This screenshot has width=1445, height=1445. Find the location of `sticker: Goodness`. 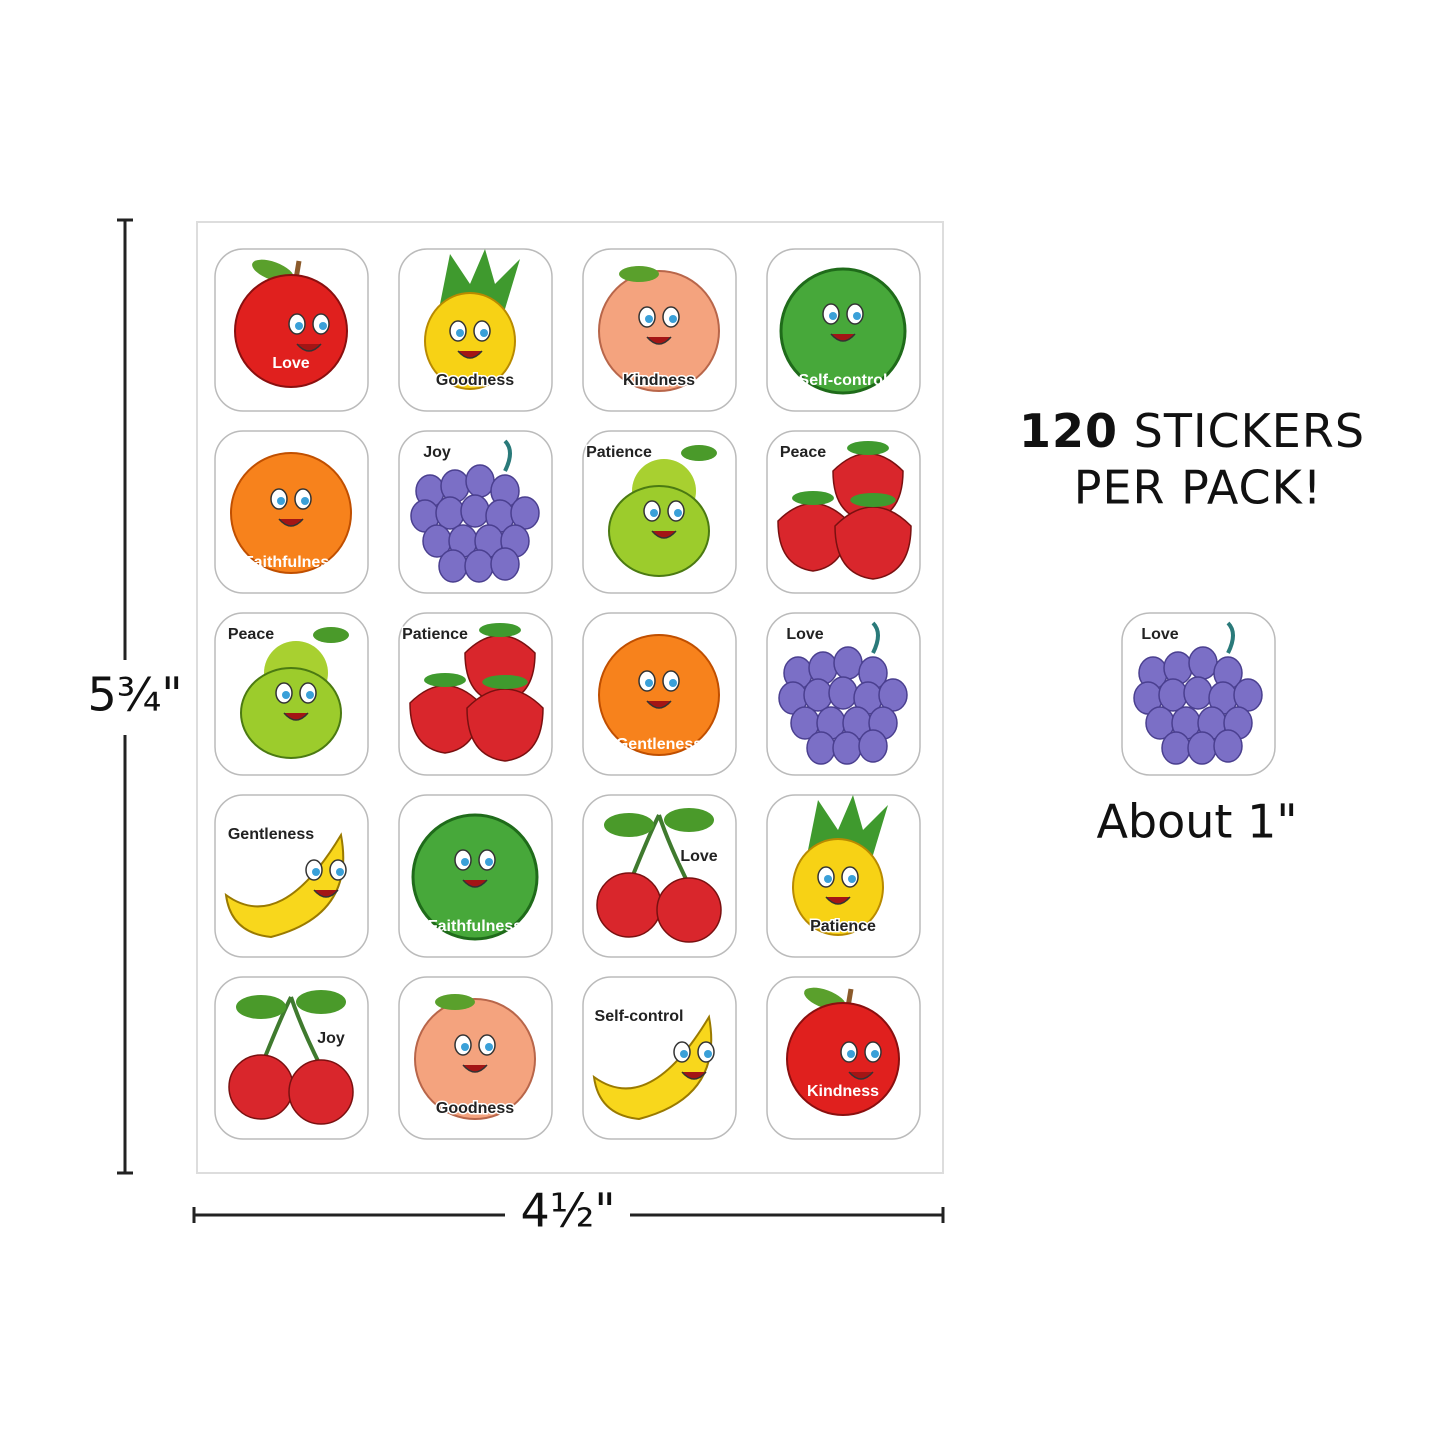

sticker: Goodness is located at coordinates (475, 330).